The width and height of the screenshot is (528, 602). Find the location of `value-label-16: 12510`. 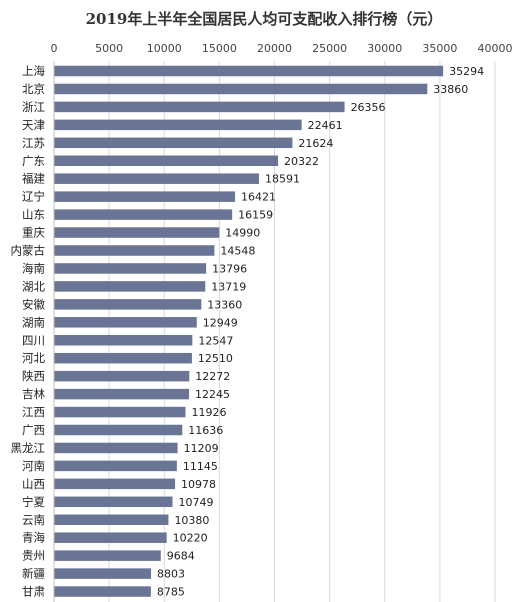

value-label-16: 12510 is located at coordinates (215, 358).